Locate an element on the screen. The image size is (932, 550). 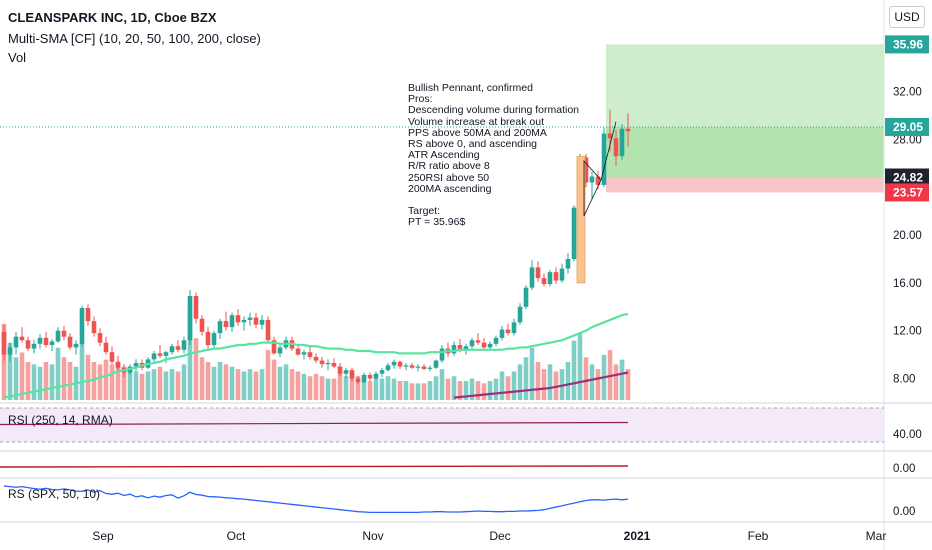
rs-indicator-label: RS (SPX, 50, 10) is located at coordinates (54, 494).